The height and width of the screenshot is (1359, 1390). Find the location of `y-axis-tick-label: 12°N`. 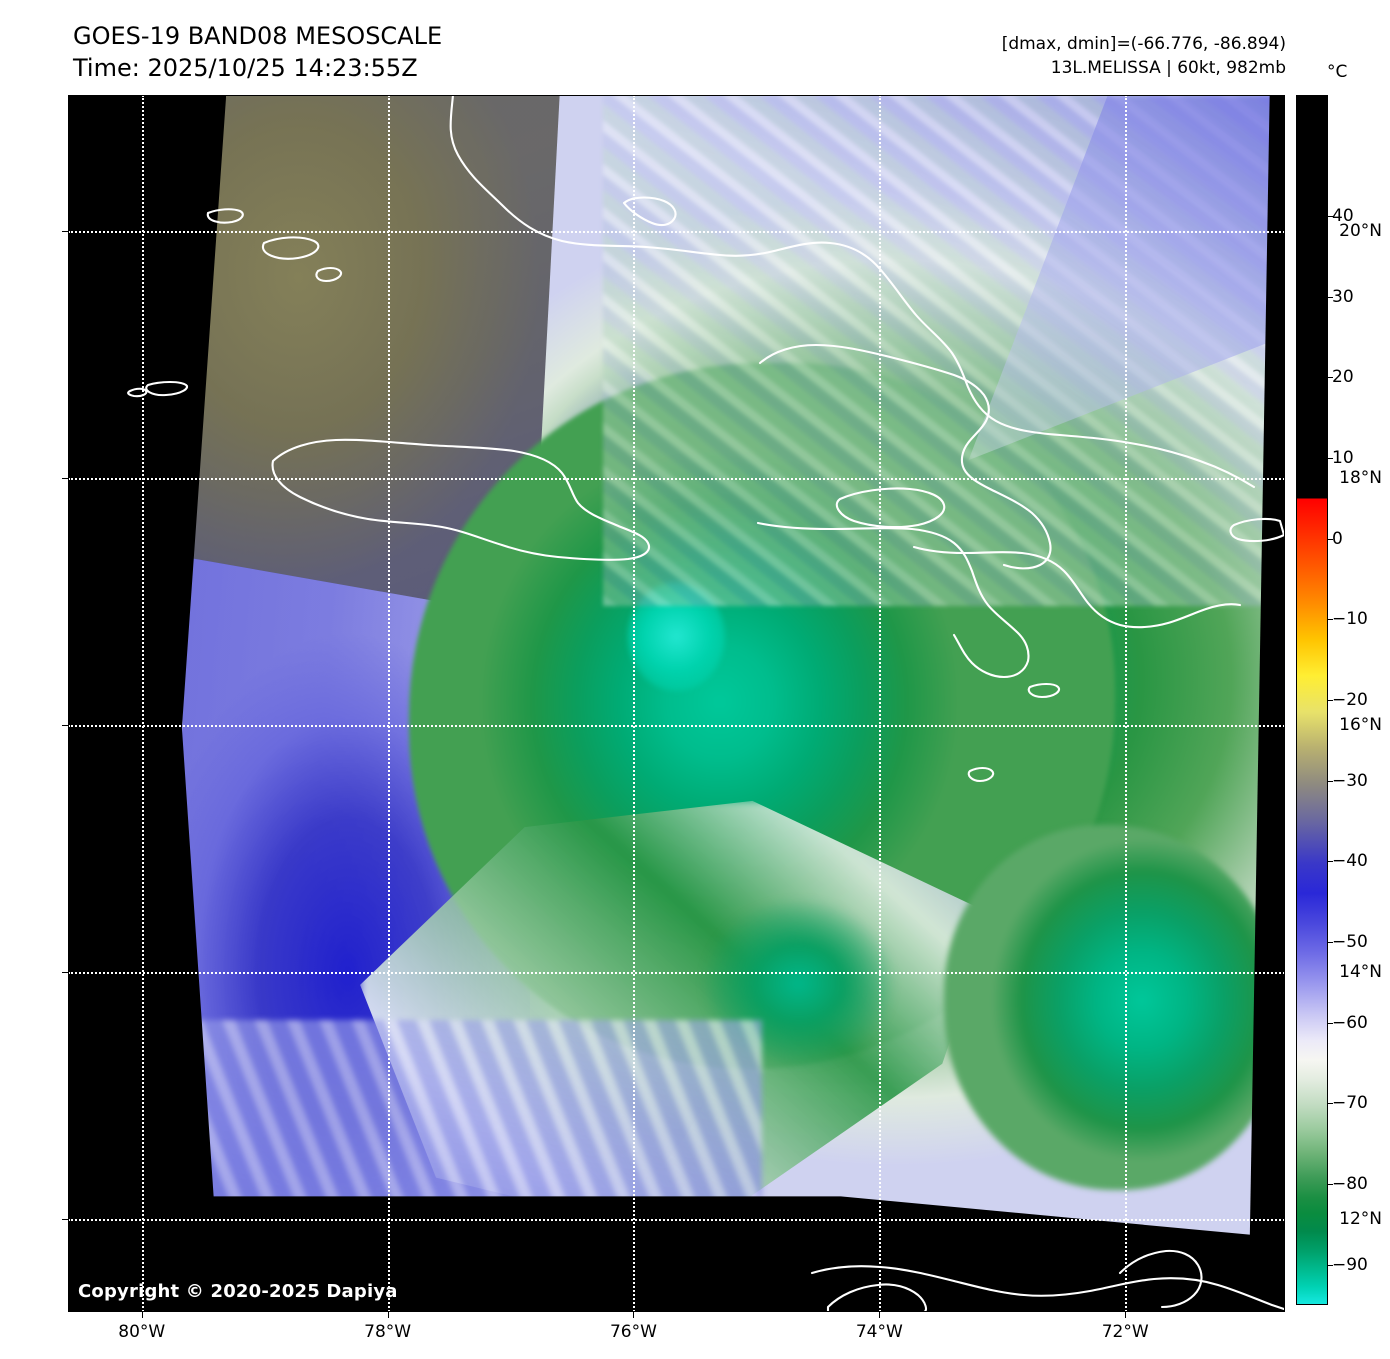

y-axis-tick-label: 12°N is located at coordinates (1360, 1219).